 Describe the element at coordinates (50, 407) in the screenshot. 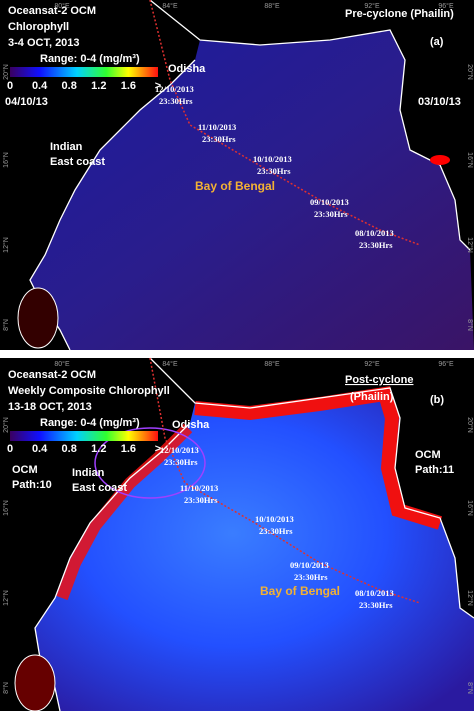

I see `panel-title: 13-18 OCT, 2013` at that location.